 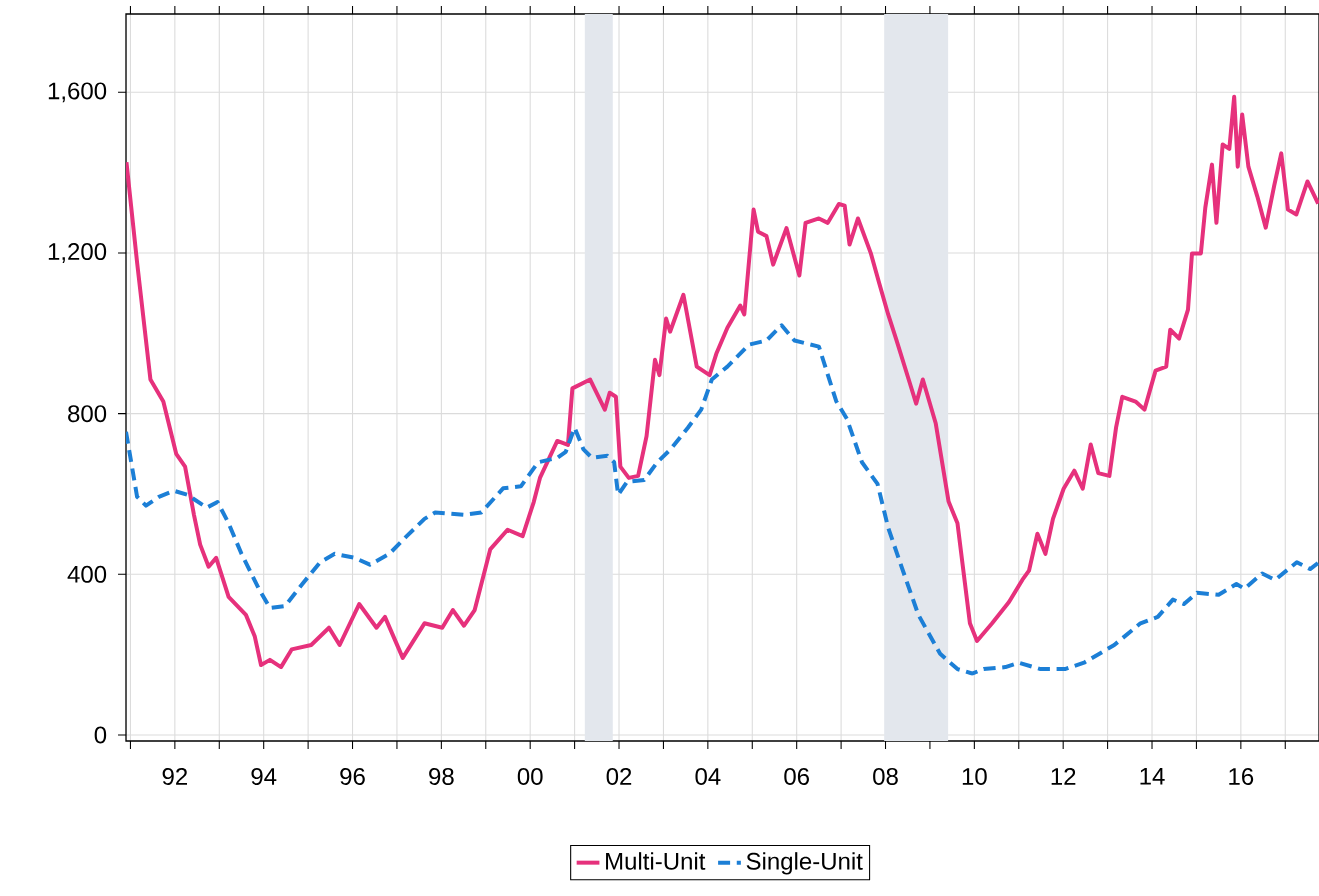 What do you see at coordinates (708, 776) in the screenshot?
I see `x-tick-label: 04` at bounding box center [708, 776].